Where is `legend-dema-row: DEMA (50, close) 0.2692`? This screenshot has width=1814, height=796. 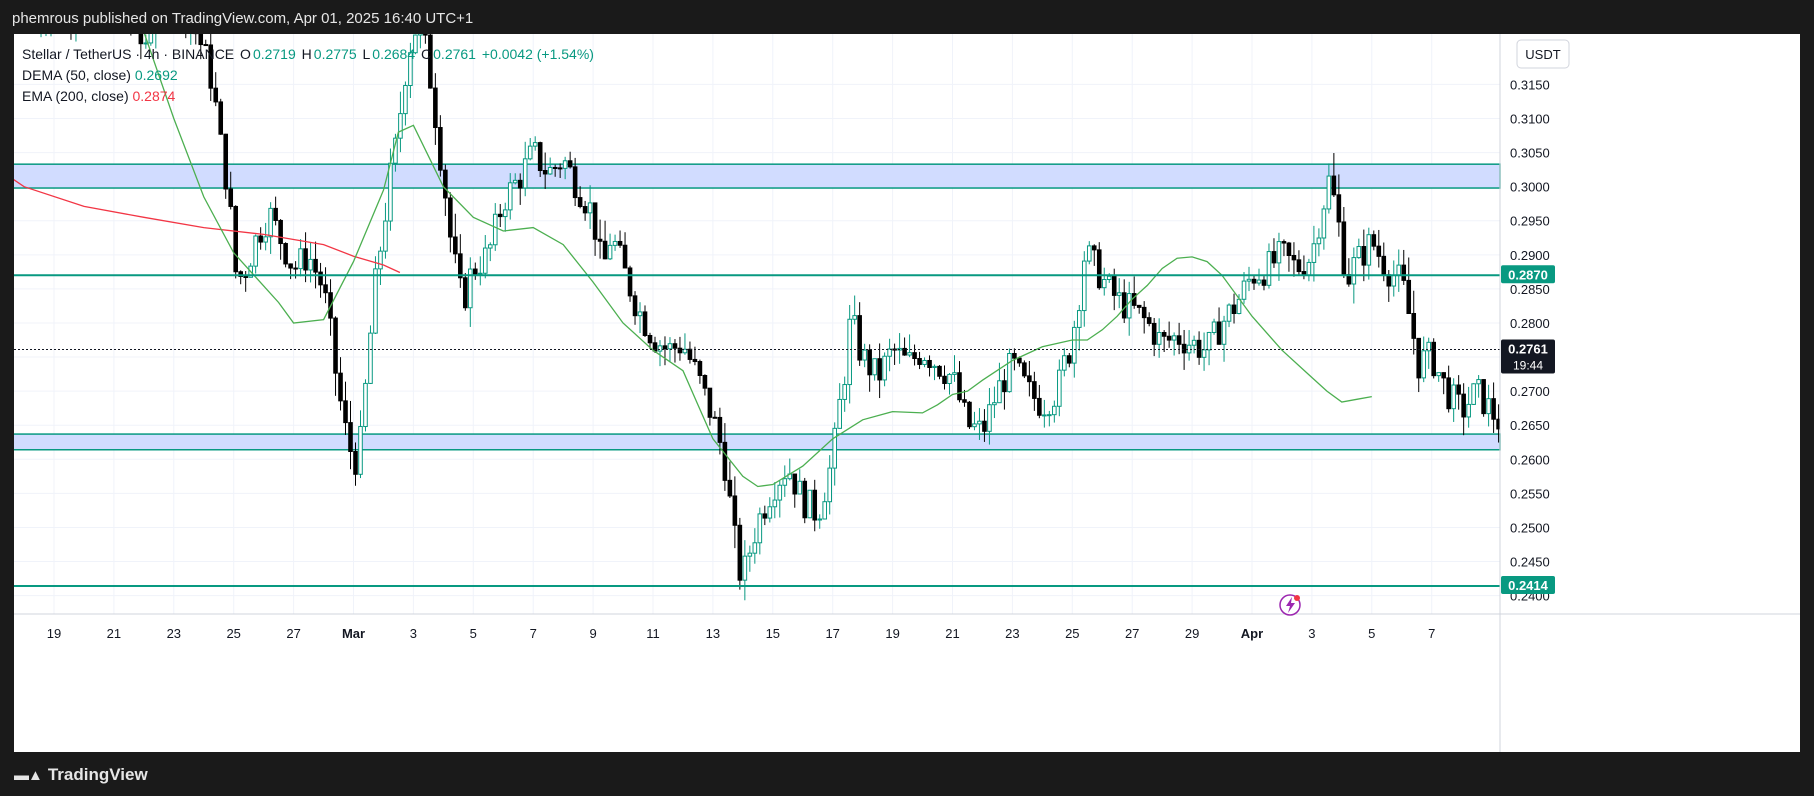 legend-dema-row: DEMA (50, close) 0.2692 is located at coordinates (309, 75).